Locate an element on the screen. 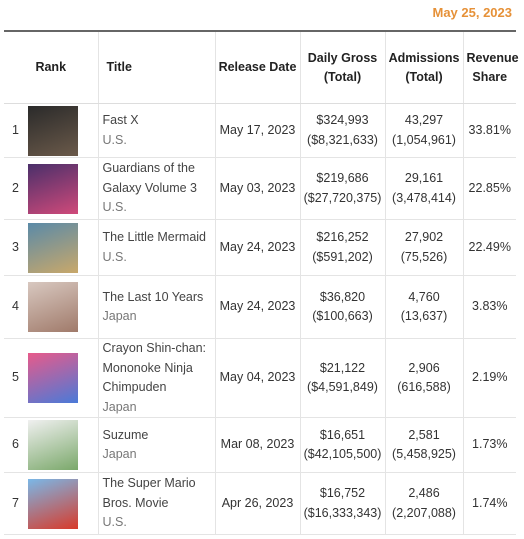  release-date: May 03, 2023 is located at coordinates (257, 188).